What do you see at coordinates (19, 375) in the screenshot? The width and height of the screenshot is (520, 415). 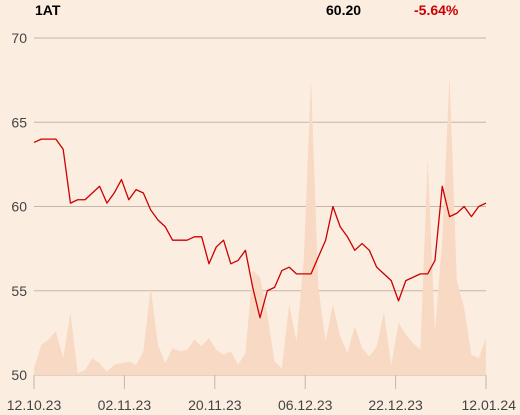 I see `y-tick-label: 50` at bounding box center [19, 375].